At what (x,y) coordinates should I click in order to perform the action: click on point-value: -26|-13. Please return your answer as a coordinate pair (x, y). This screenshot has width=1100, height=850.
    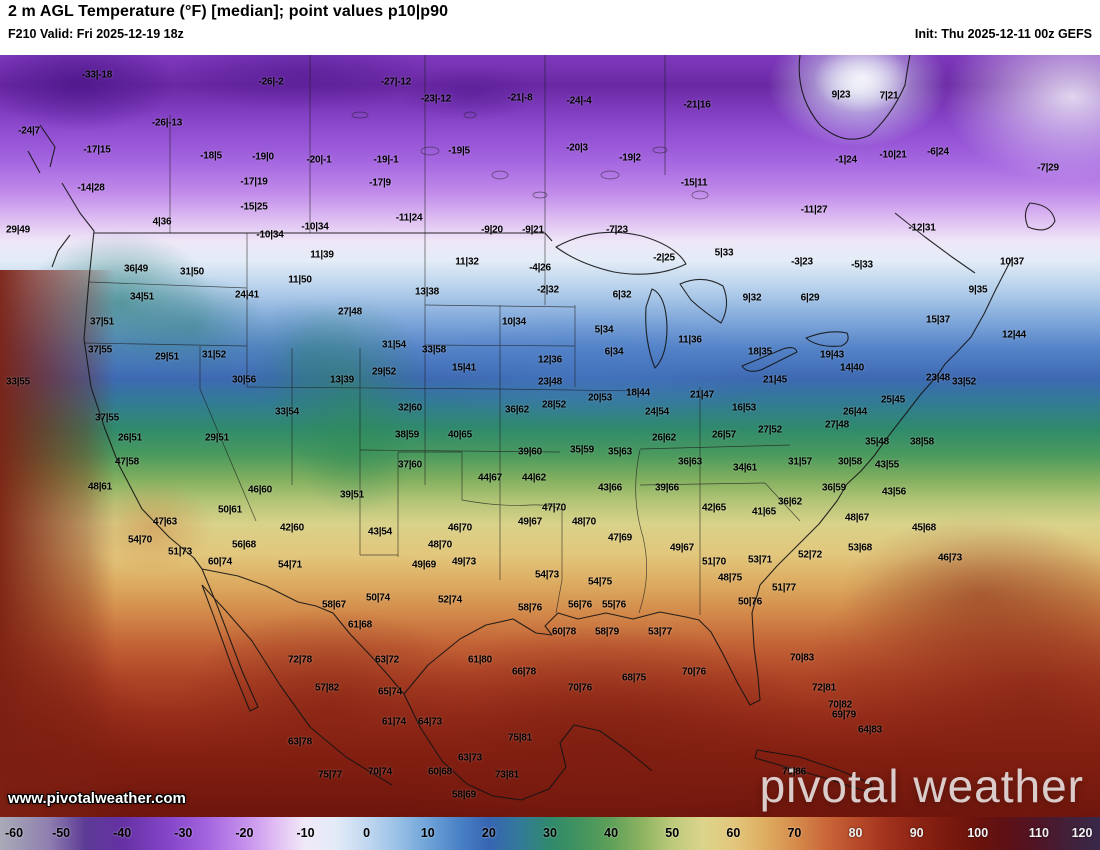
    Looking at the image, I should click on (167, 123).